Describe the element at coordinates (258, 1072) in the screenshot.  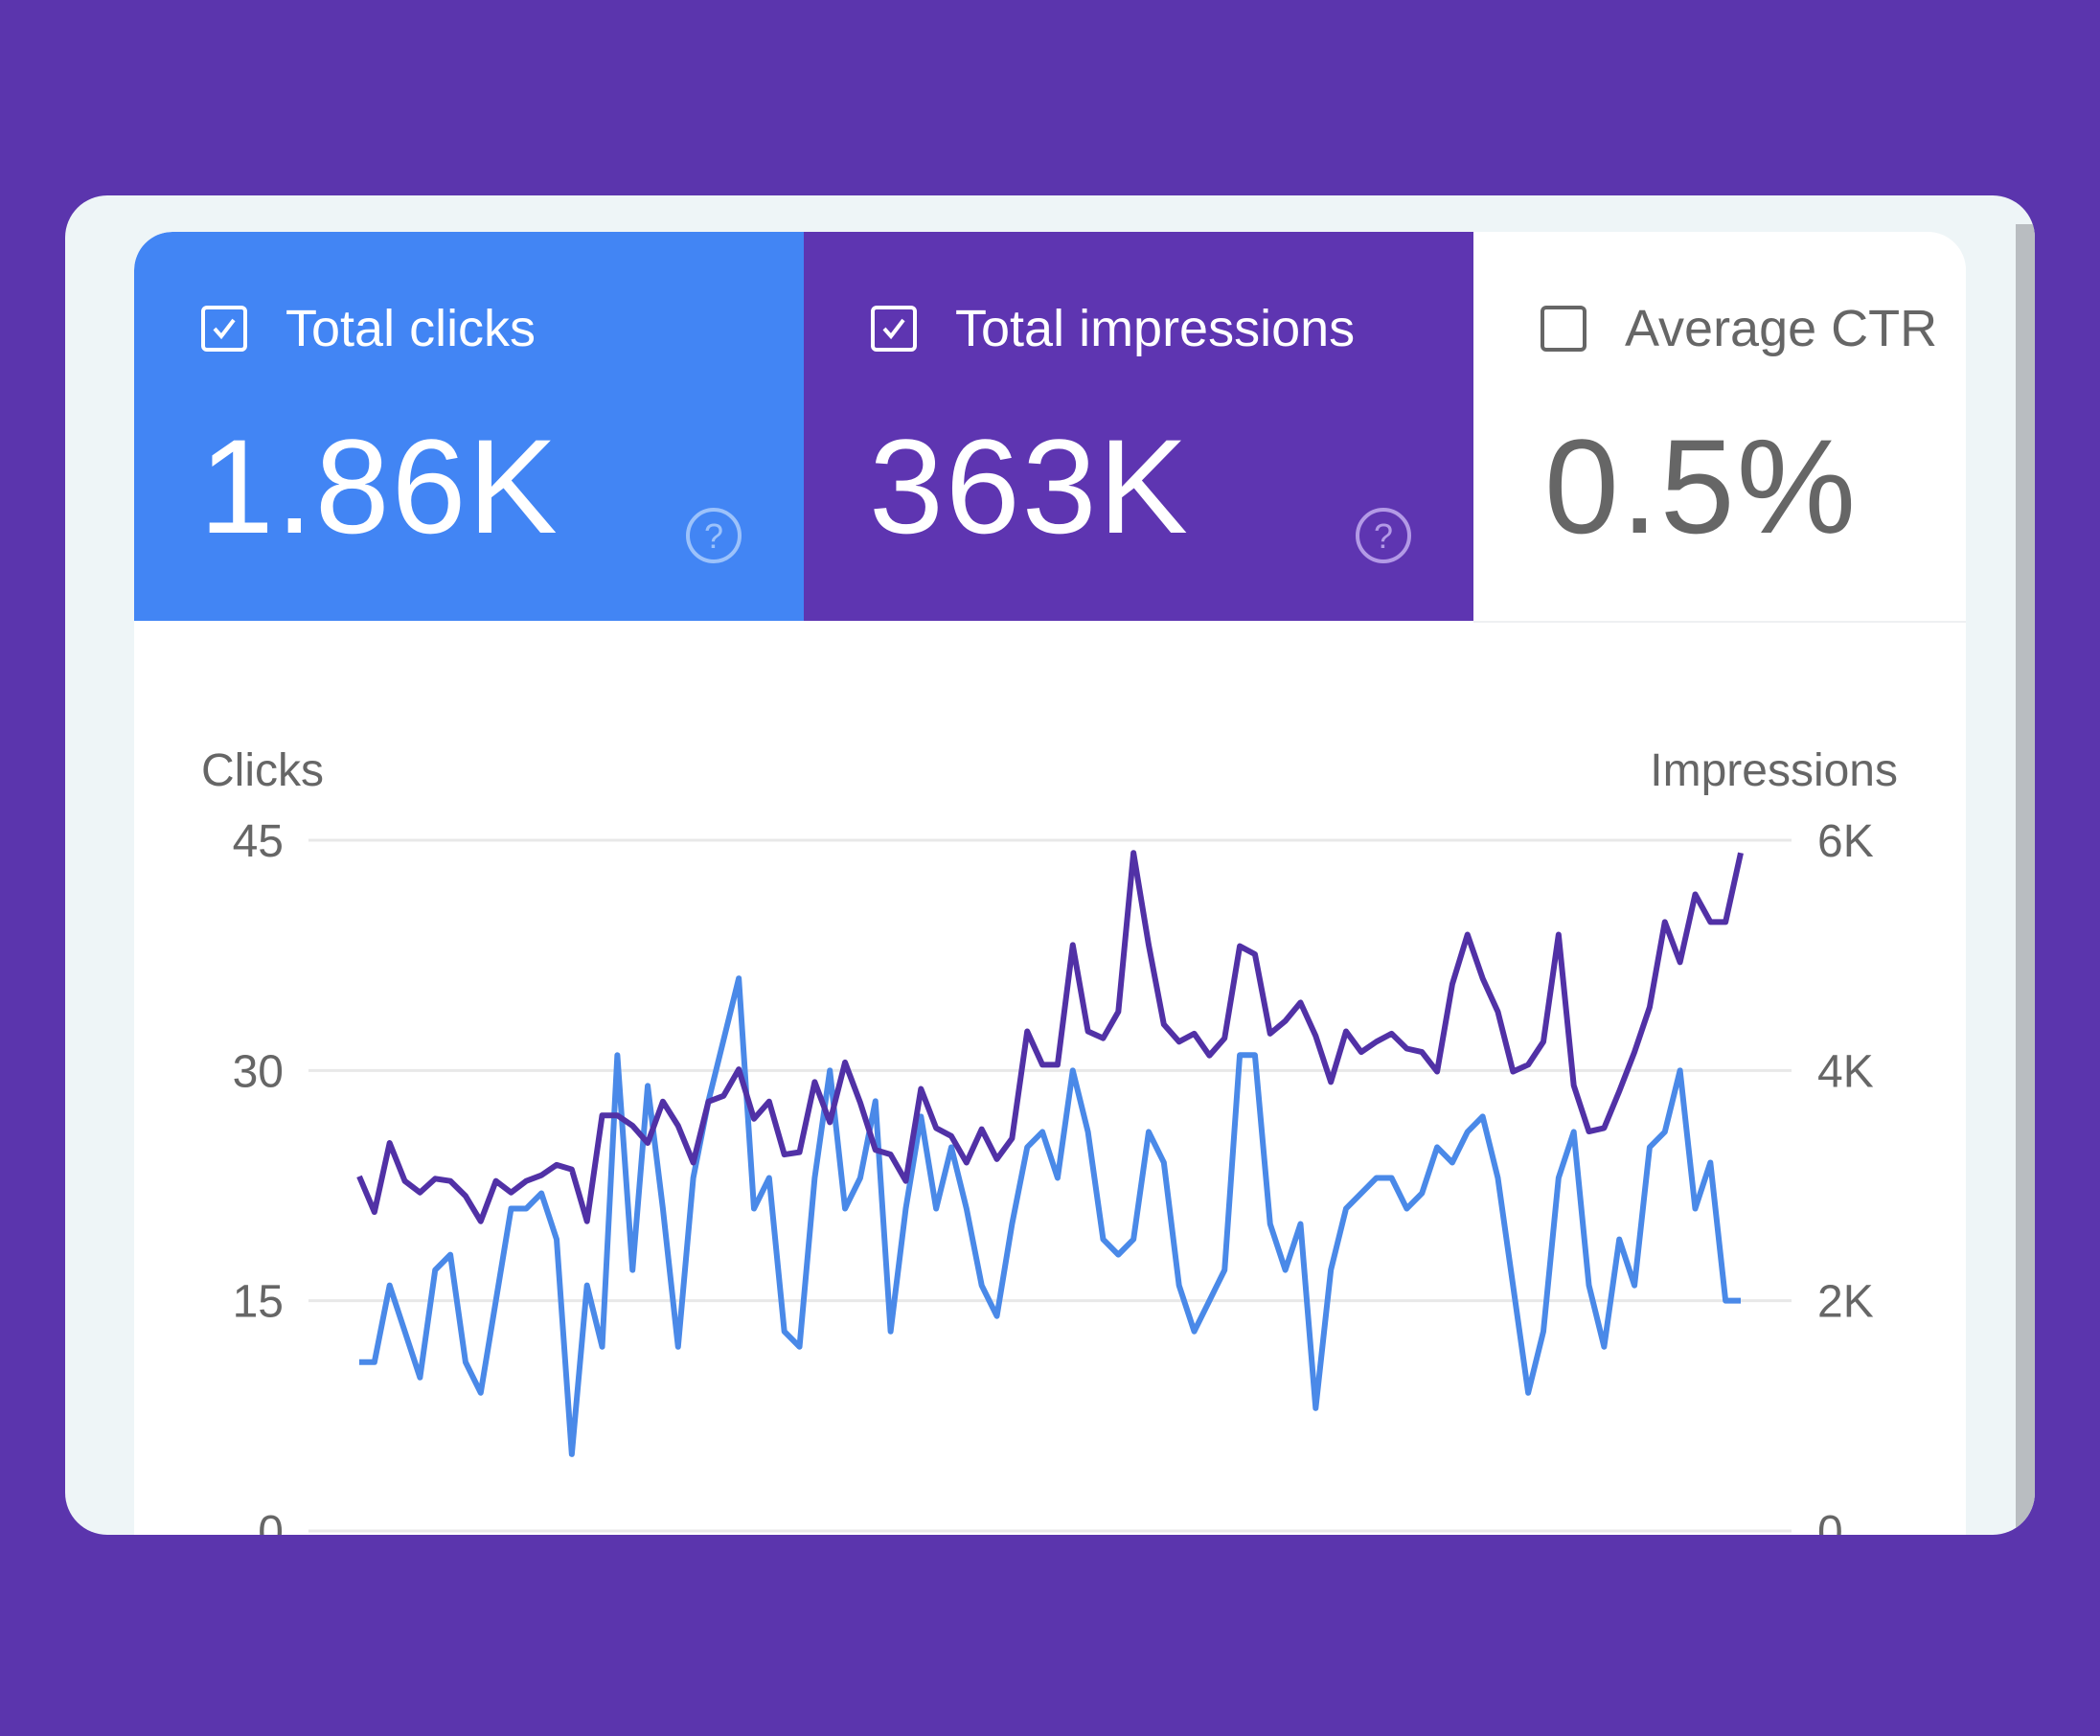
I see `left-tick-label: 30` at that location.